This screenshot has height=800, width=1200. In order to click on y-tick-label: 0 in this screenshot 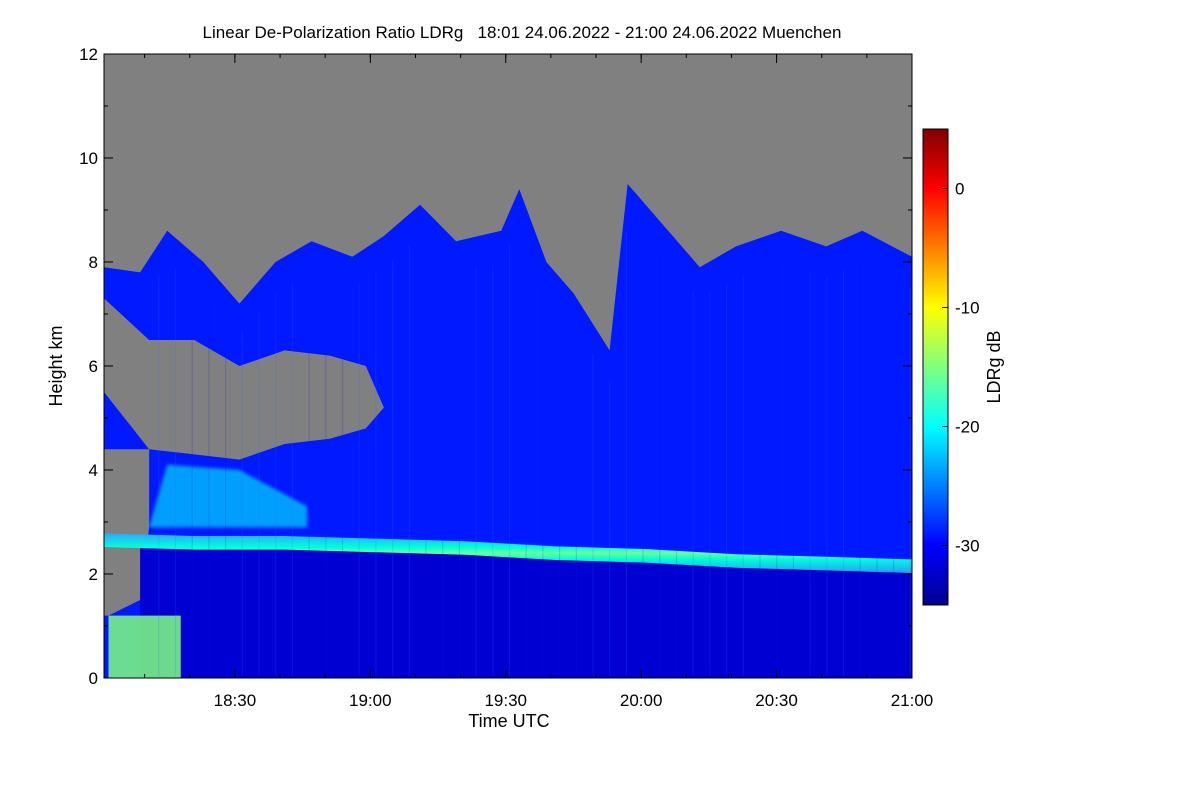, I will do `click(93, 678)`.